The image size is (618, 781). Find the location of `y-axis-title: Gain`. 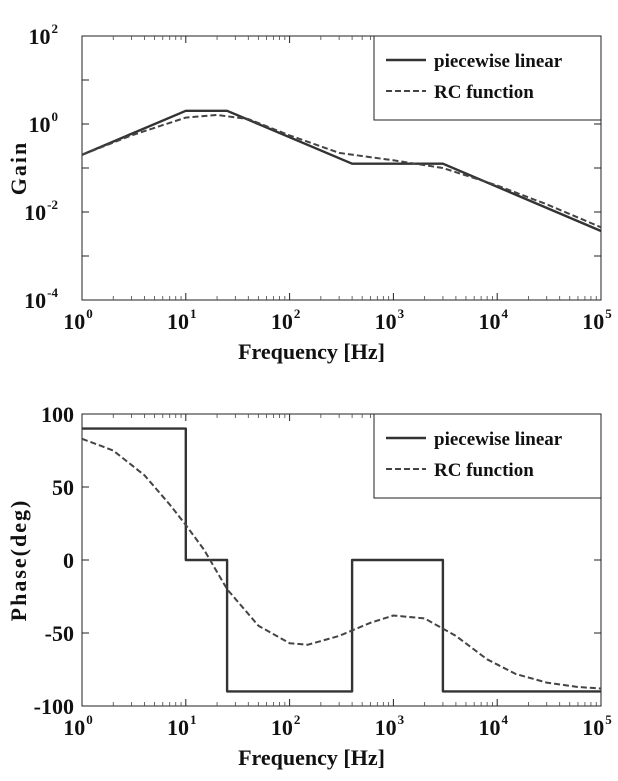

y-axis-title: Gain is located at coordinates (18, 168).